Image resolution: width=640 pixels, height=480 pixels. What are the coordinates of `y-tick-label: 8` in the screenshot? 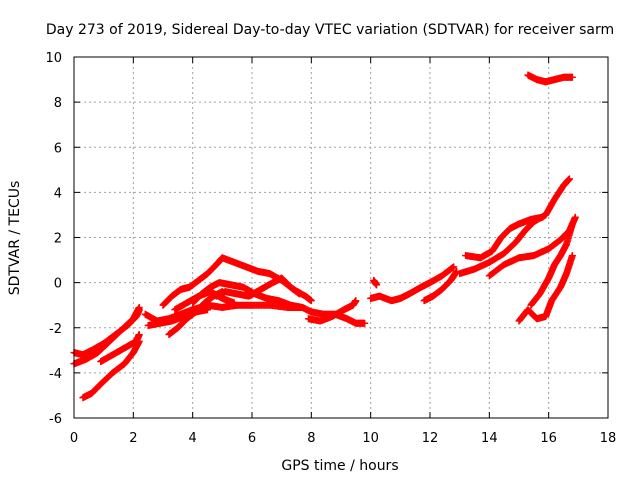 It's located at (58, 103).